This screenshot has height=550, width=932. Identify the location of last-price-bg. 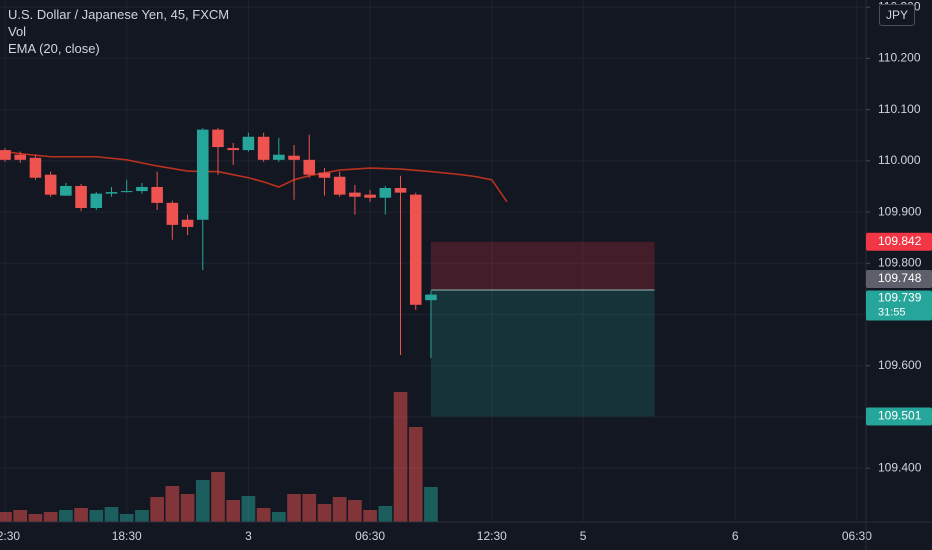
(899, 305).